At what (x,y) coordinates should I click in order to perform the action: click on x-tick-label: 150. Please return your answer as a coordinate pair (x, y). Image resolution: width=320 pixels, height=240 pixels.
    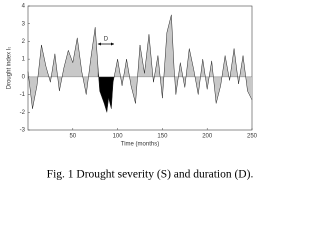
    Looking at the image, I should click on (162, 137).